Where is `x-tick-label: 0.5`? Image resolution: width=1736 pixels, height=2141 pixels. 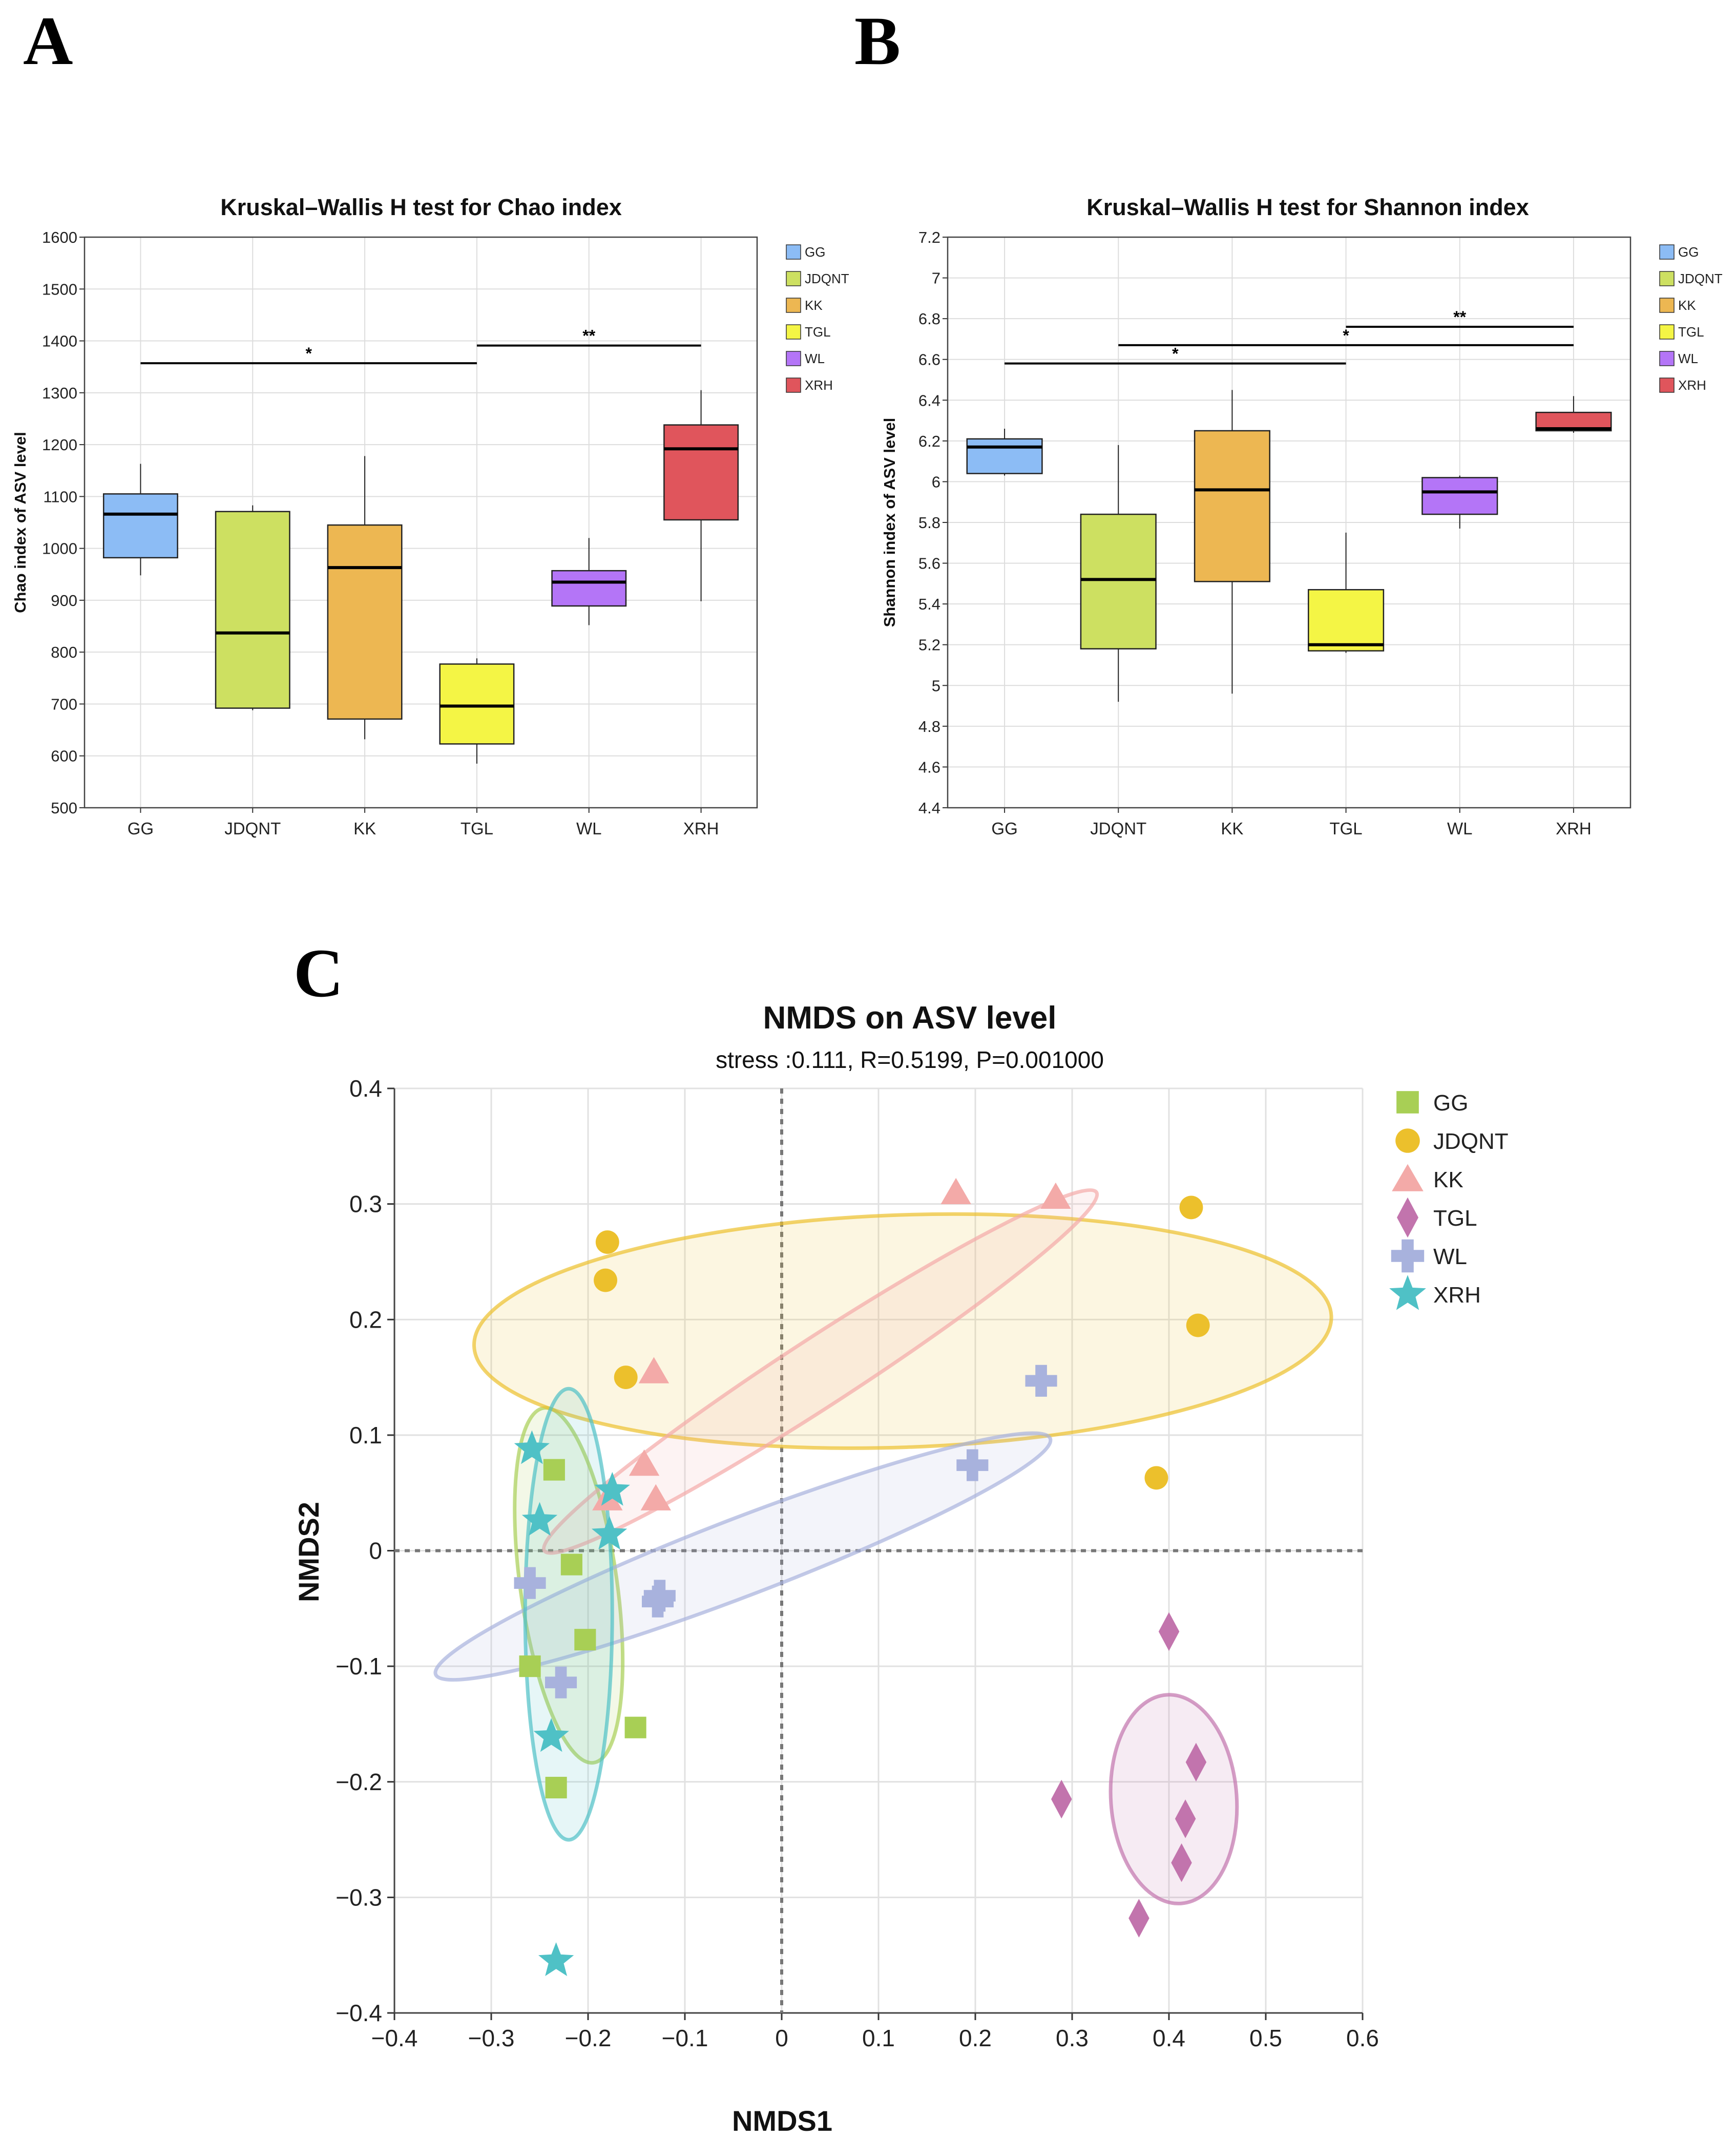 x-tick-label: 0.5 is located at coordinates (1265, 2038).